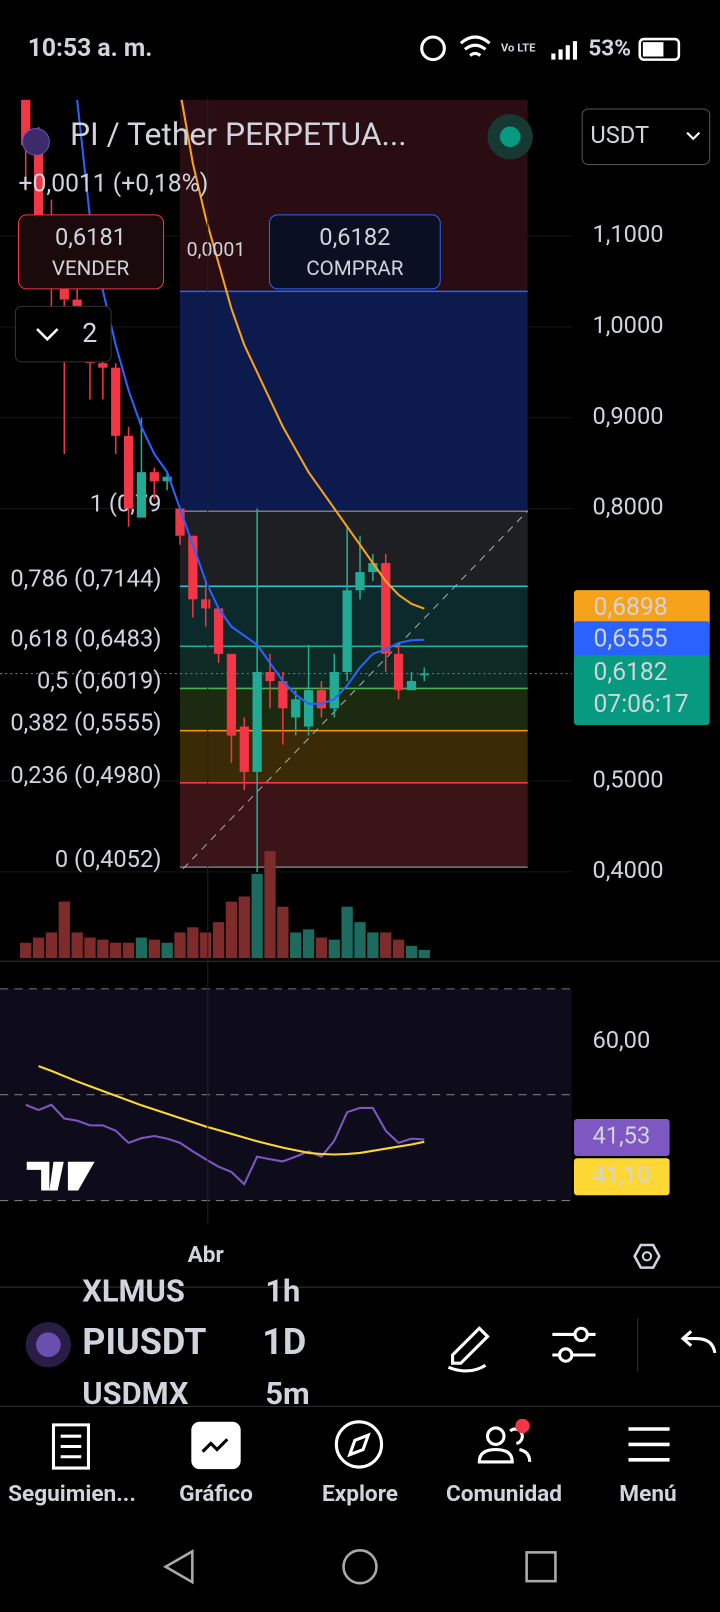  What do you see at coordinates (85, 775) in the screenshot?
I see `fib-label: 0,236 (0,4980)` at bounding box center [85, 775].